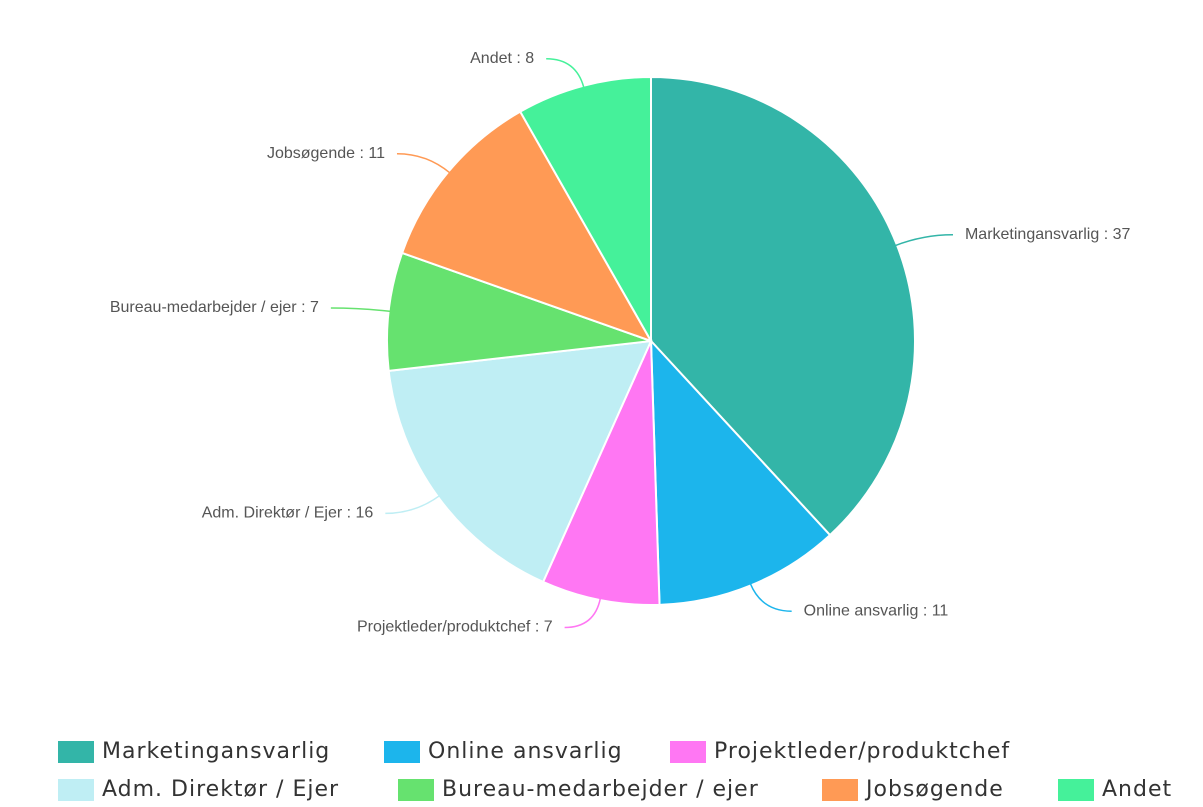  What do you see at coordinates (455, 627) in the screenshot?
I see `data-label: Projektleder/produktchef : 7` at bounding box center [455, 627].